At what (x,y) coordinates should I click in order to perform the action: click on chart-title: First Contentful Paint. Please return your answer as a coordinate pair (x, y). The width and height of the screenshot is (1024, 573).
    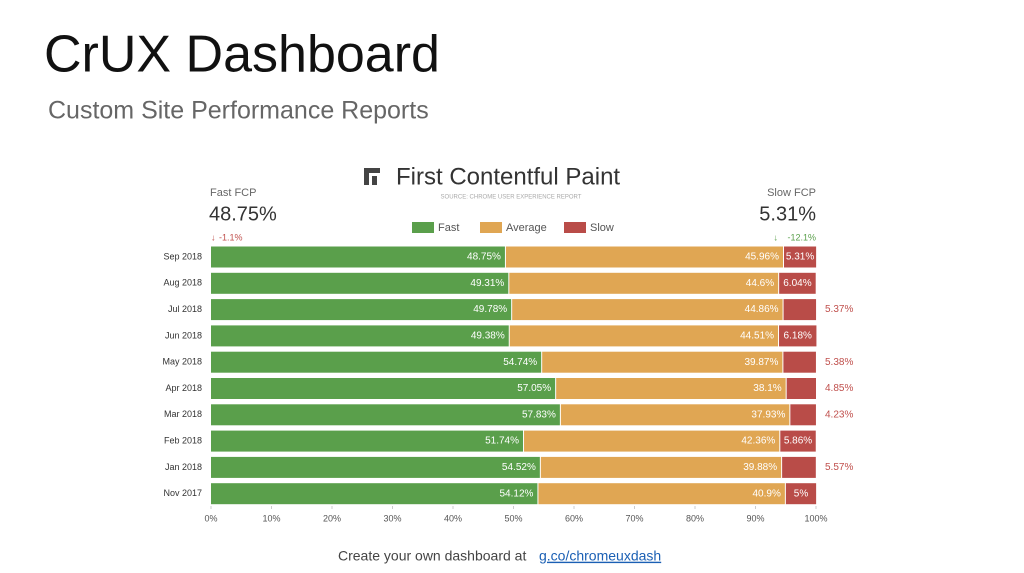
    Looking at the image, I should click on (508, 176).